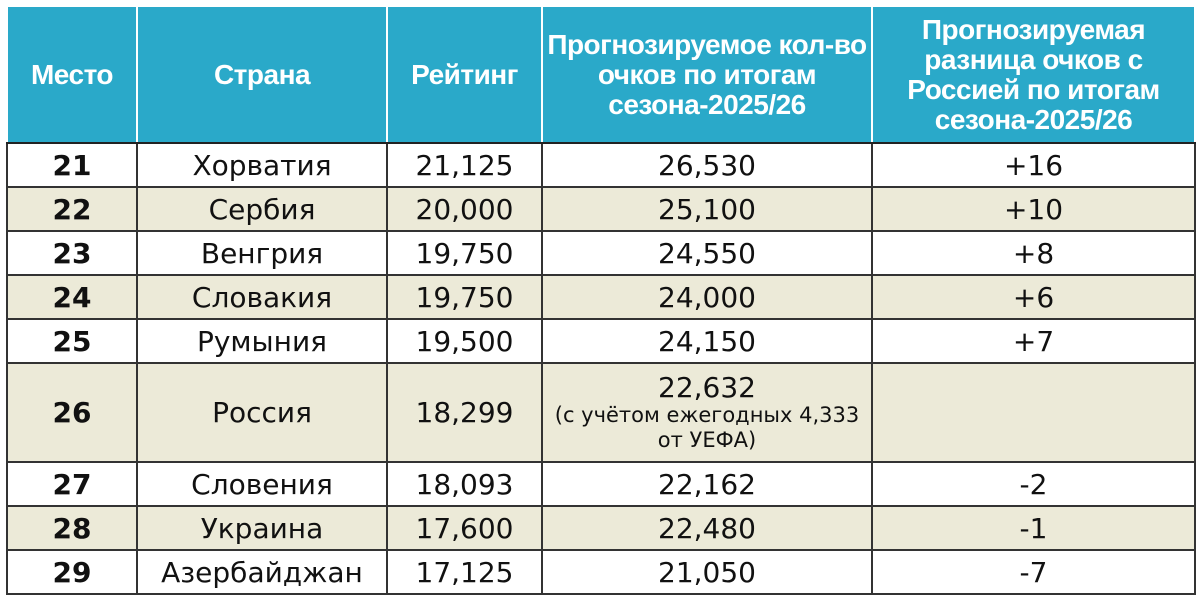  I want to click on country-cell: Хорватия, so click(262, 165).